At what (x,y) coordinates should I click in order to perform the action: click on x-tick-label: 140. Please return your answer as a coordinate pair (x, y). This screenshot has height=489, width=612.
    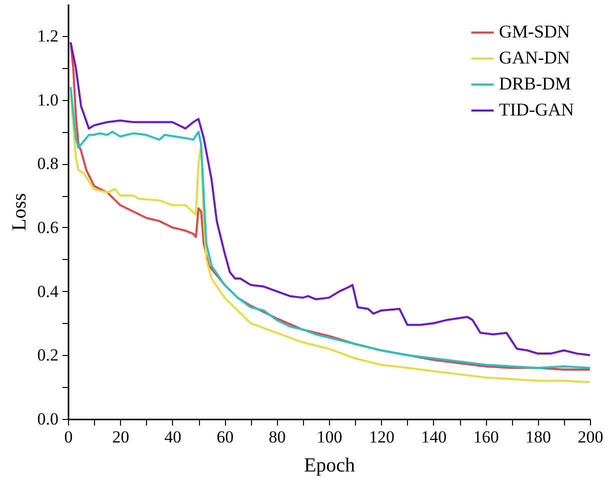
    Looking at the image, I should click on (434, 437).